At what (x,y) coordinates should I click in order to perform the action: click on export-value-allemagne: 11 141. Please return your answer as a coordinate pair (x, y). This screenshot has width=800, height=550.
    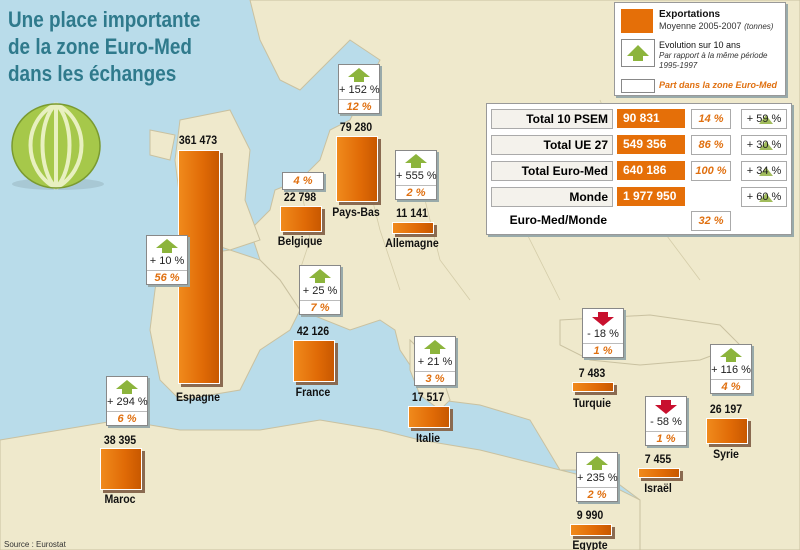
    Looking at the image, I should click on (412, 213).